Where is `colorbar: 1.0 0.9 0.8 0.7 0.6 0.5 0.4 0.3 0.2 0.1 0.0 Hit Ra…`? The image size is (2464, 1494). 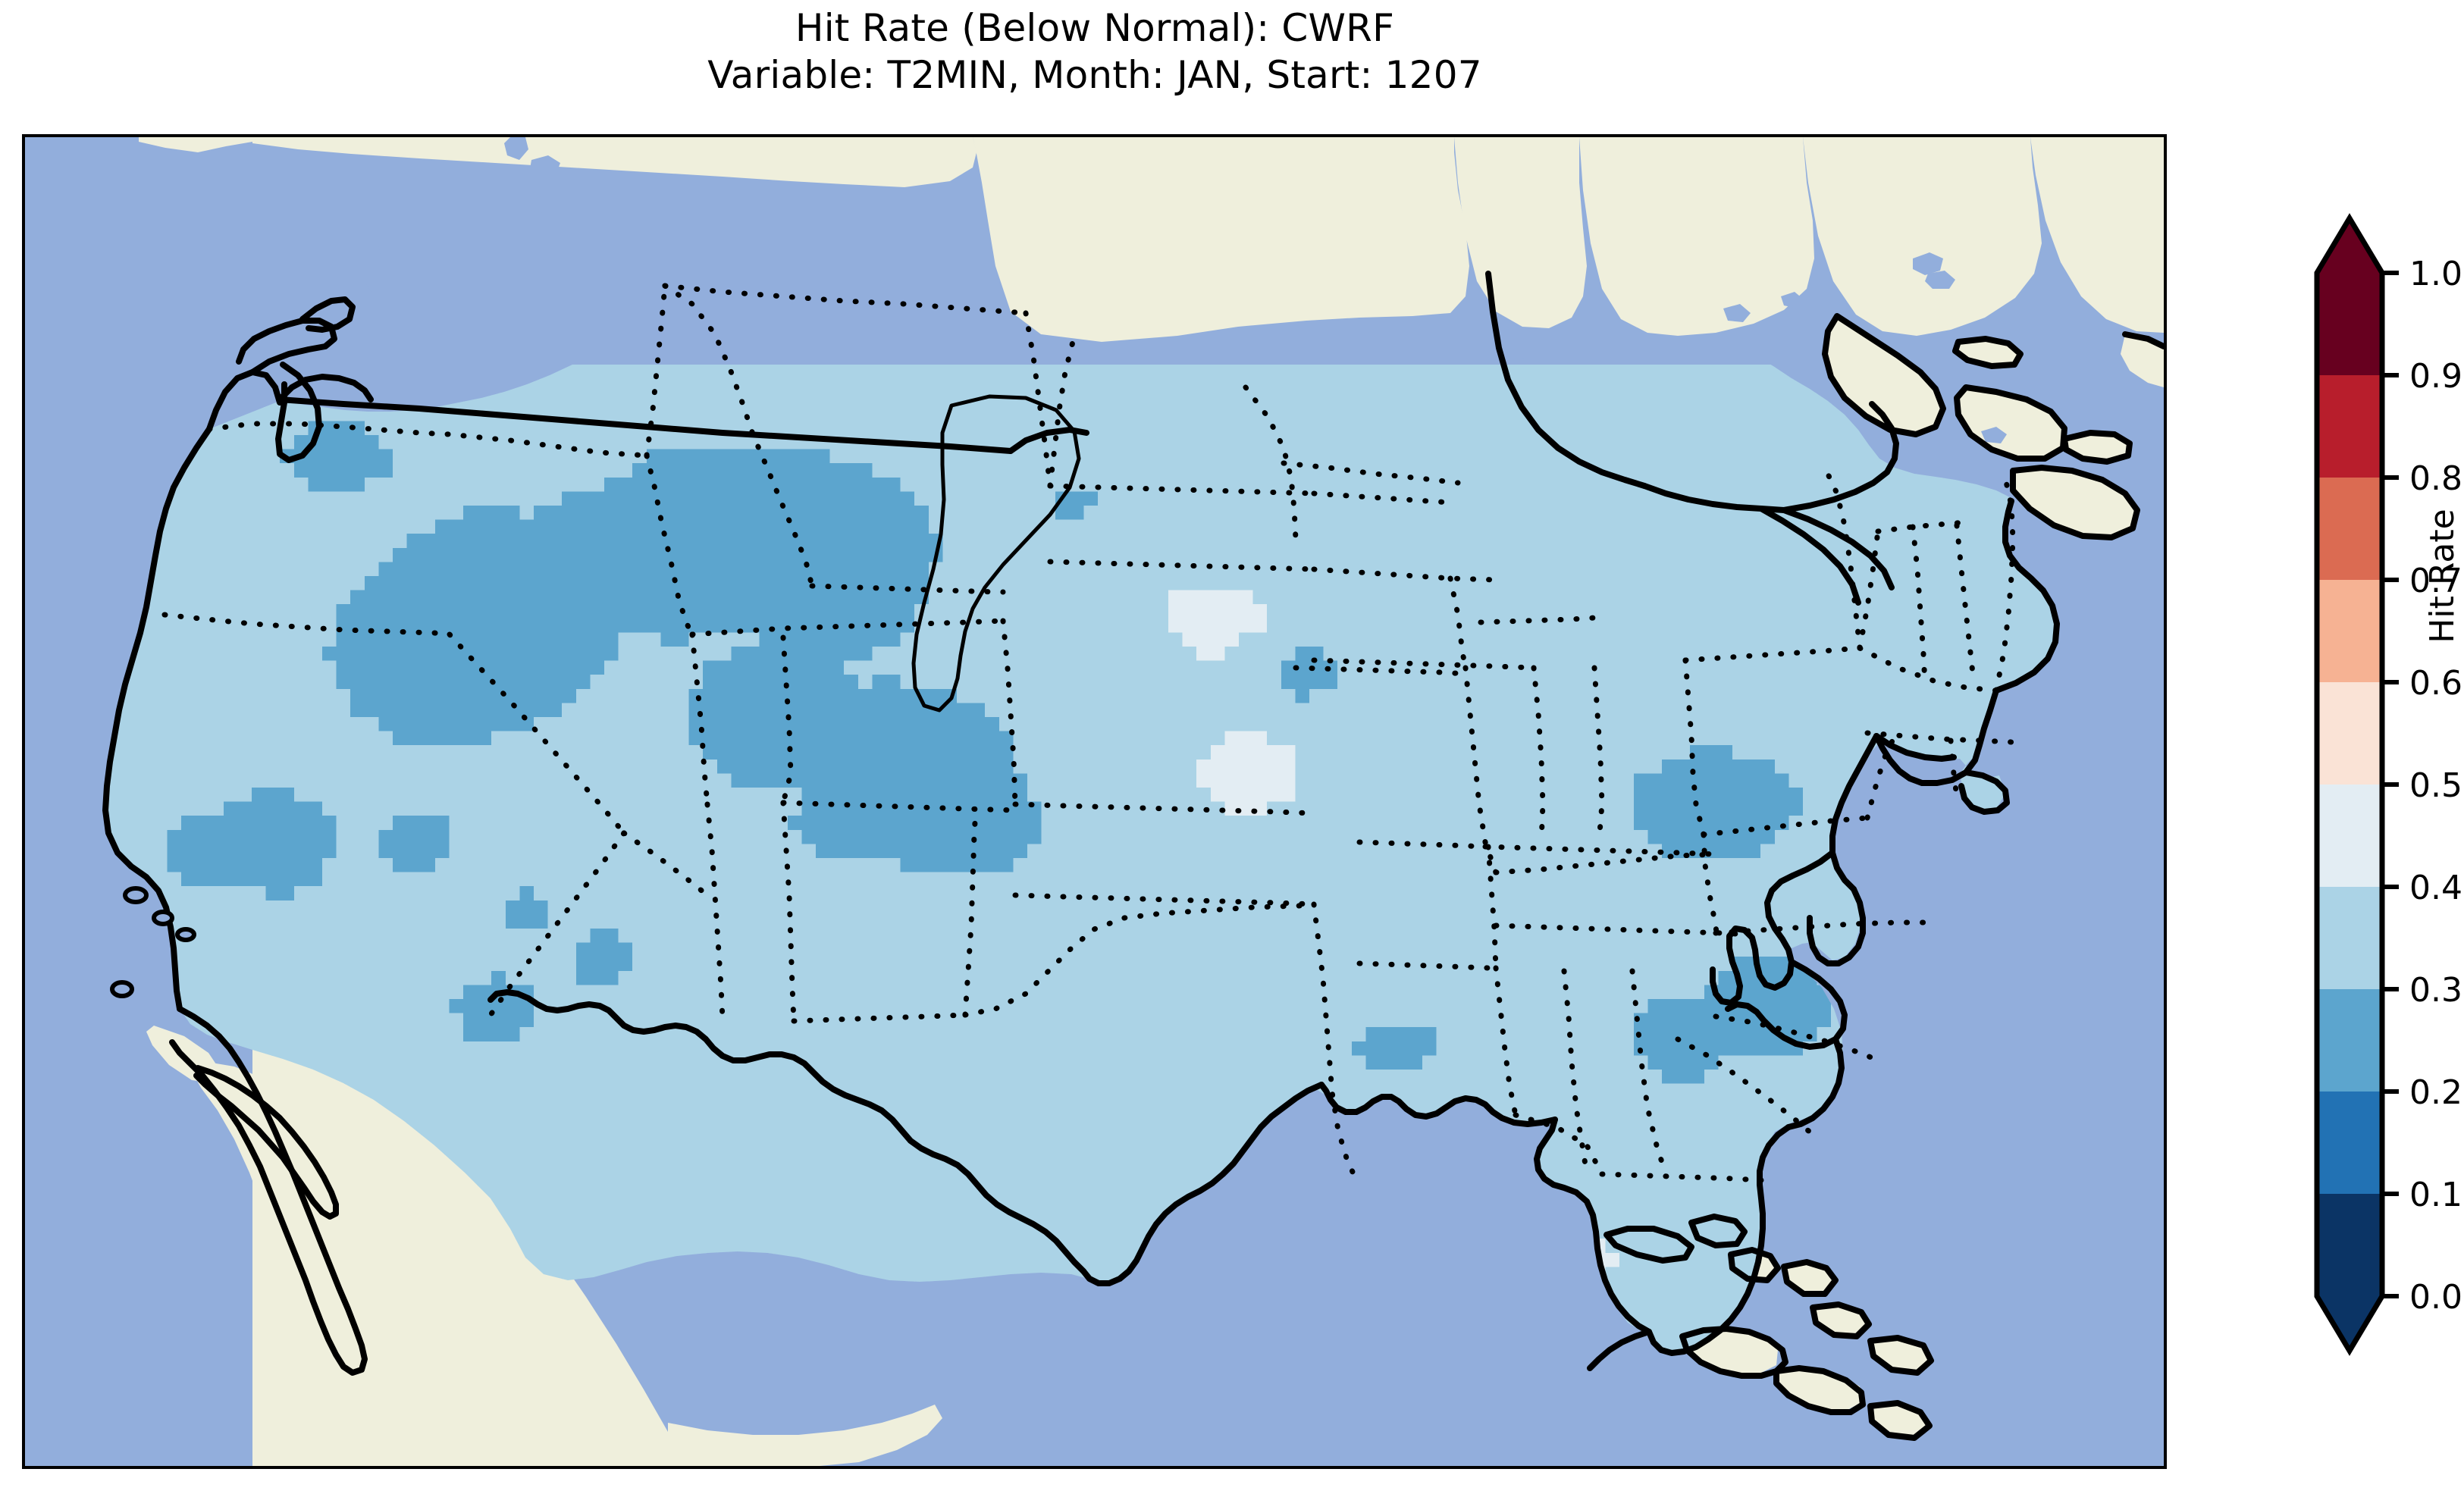
colorbar: 1.0 0.9 0.8 0.7 0.6 0.5 0.4 0.3 0.2 0.1 0.0 Hit Ra… is located at coordinates (2381, 769).